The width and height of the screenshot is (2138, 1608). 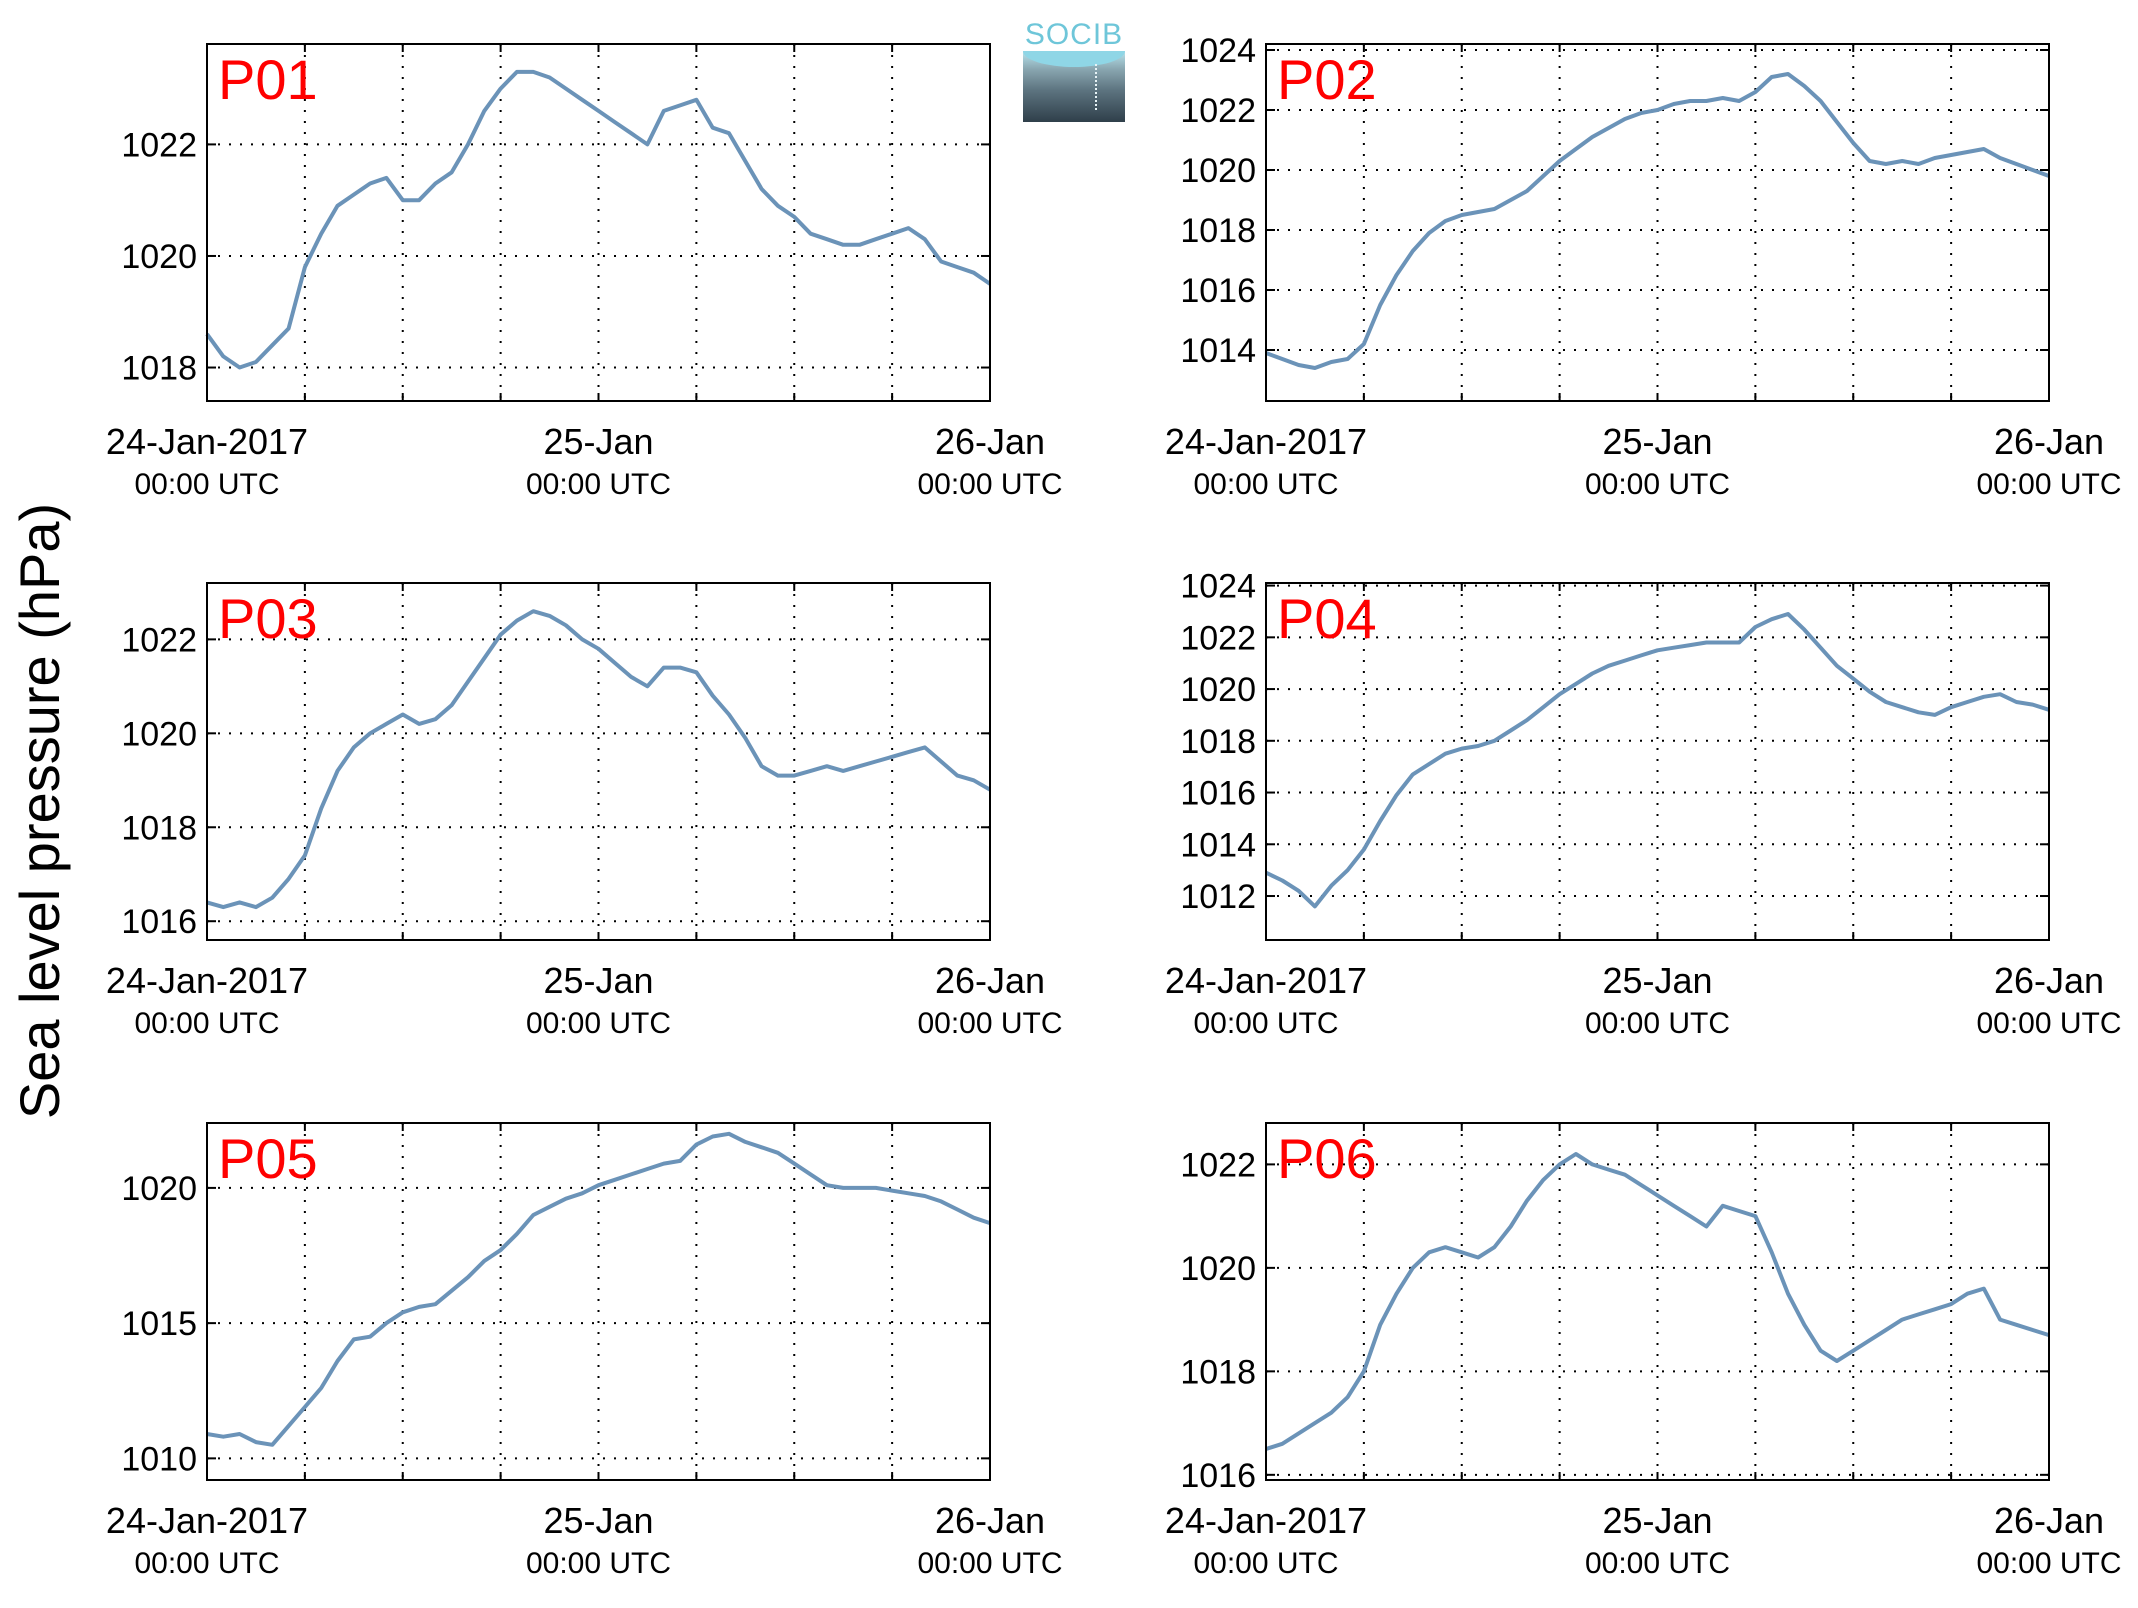 I want to click on socib-logo: SOCIB, so click(x=1074, y=70).